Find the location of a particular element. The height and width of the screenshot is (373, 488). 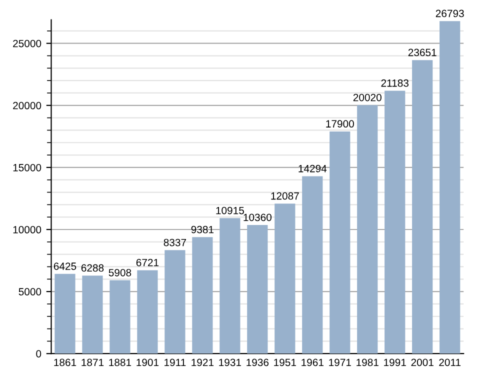

y-tick-label: 0 is located at coordinates (39, 354).